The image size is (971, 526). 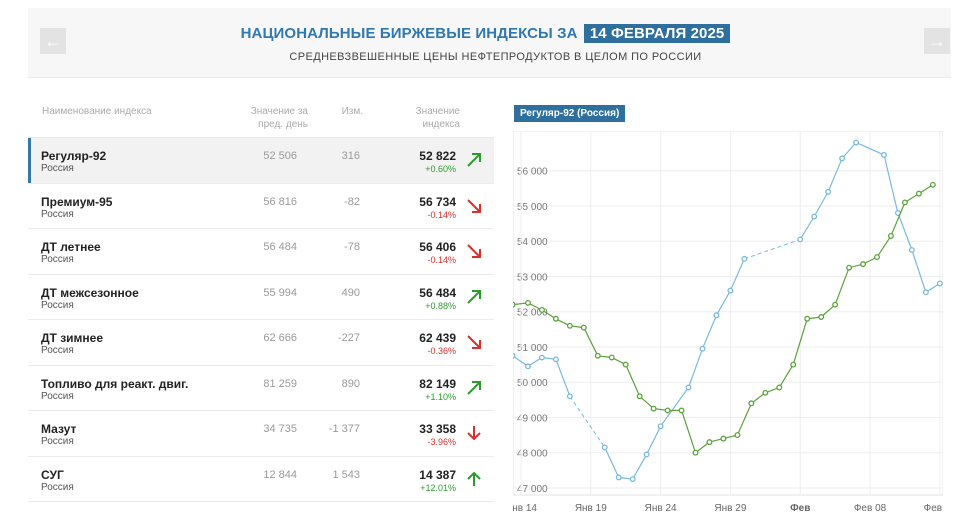 I want to click on index-value: 56 406, so click(x=437, y=247).